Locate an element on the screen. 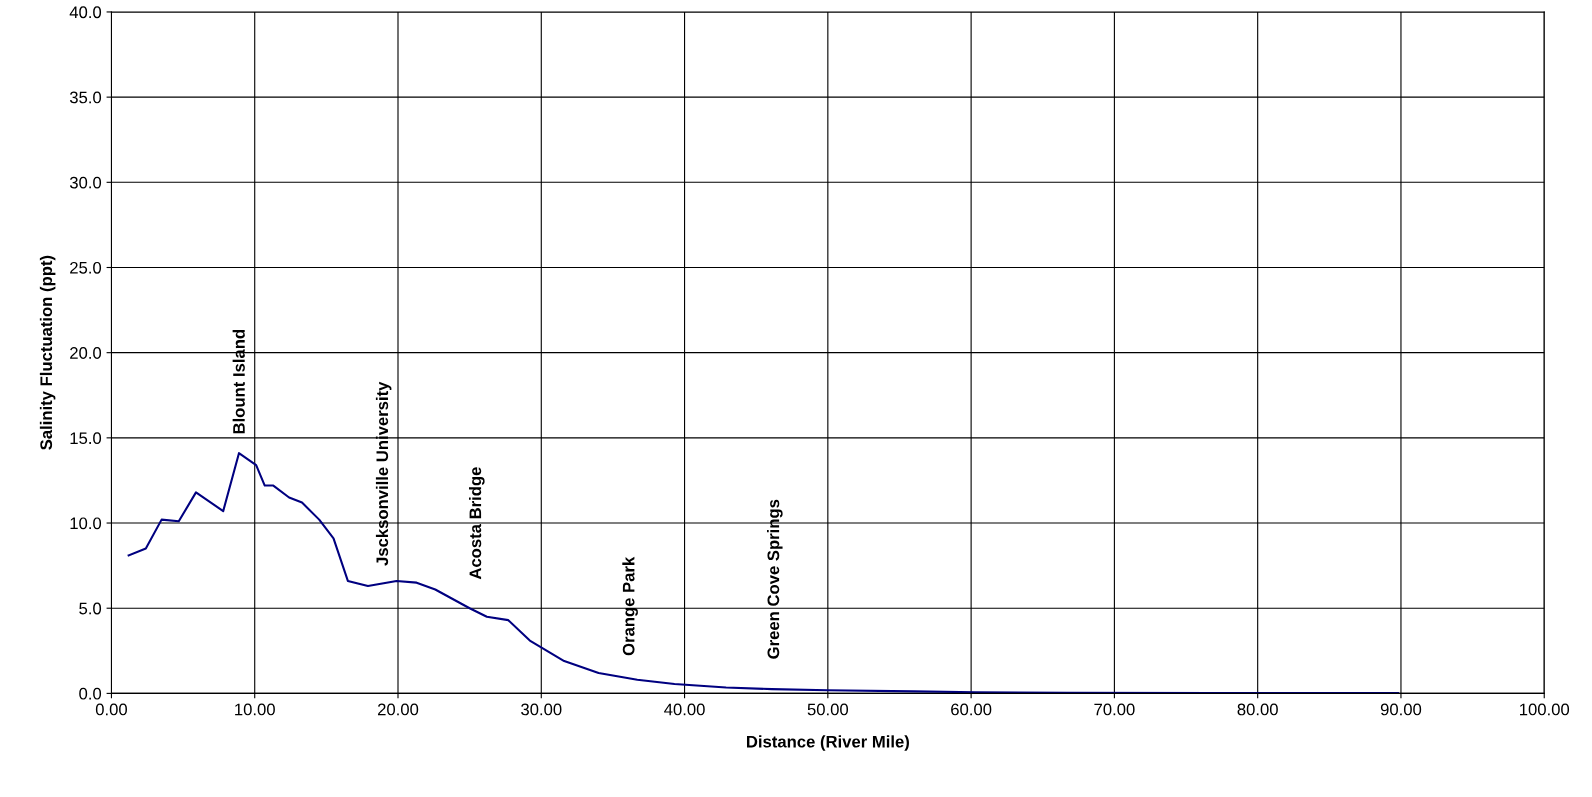 Image resolution: width=1592 pixels, height=797 pixels. x-tick-label: 70.00 is located at coordinates (1114, 709).